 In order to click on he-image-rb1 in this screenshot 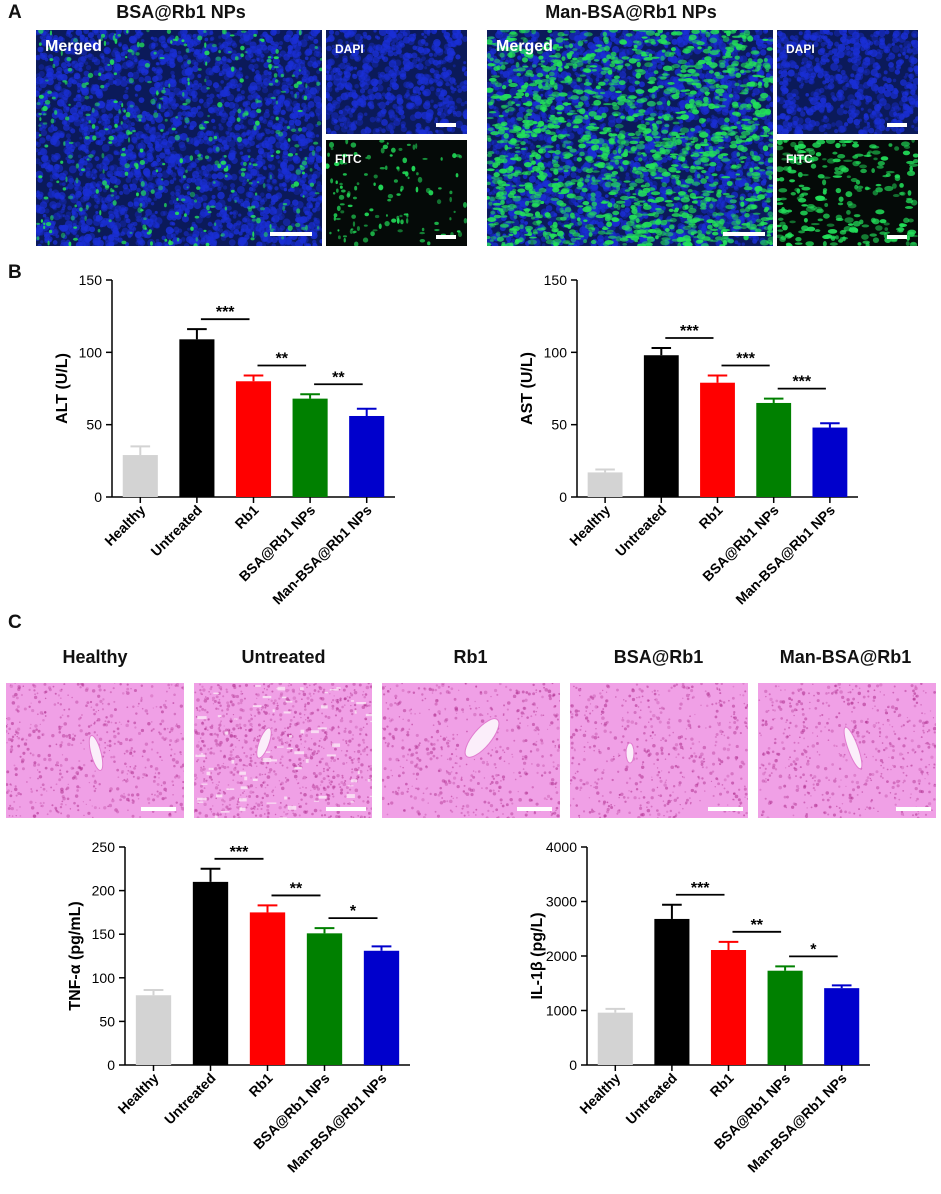, I will do `click(471, 750)`.